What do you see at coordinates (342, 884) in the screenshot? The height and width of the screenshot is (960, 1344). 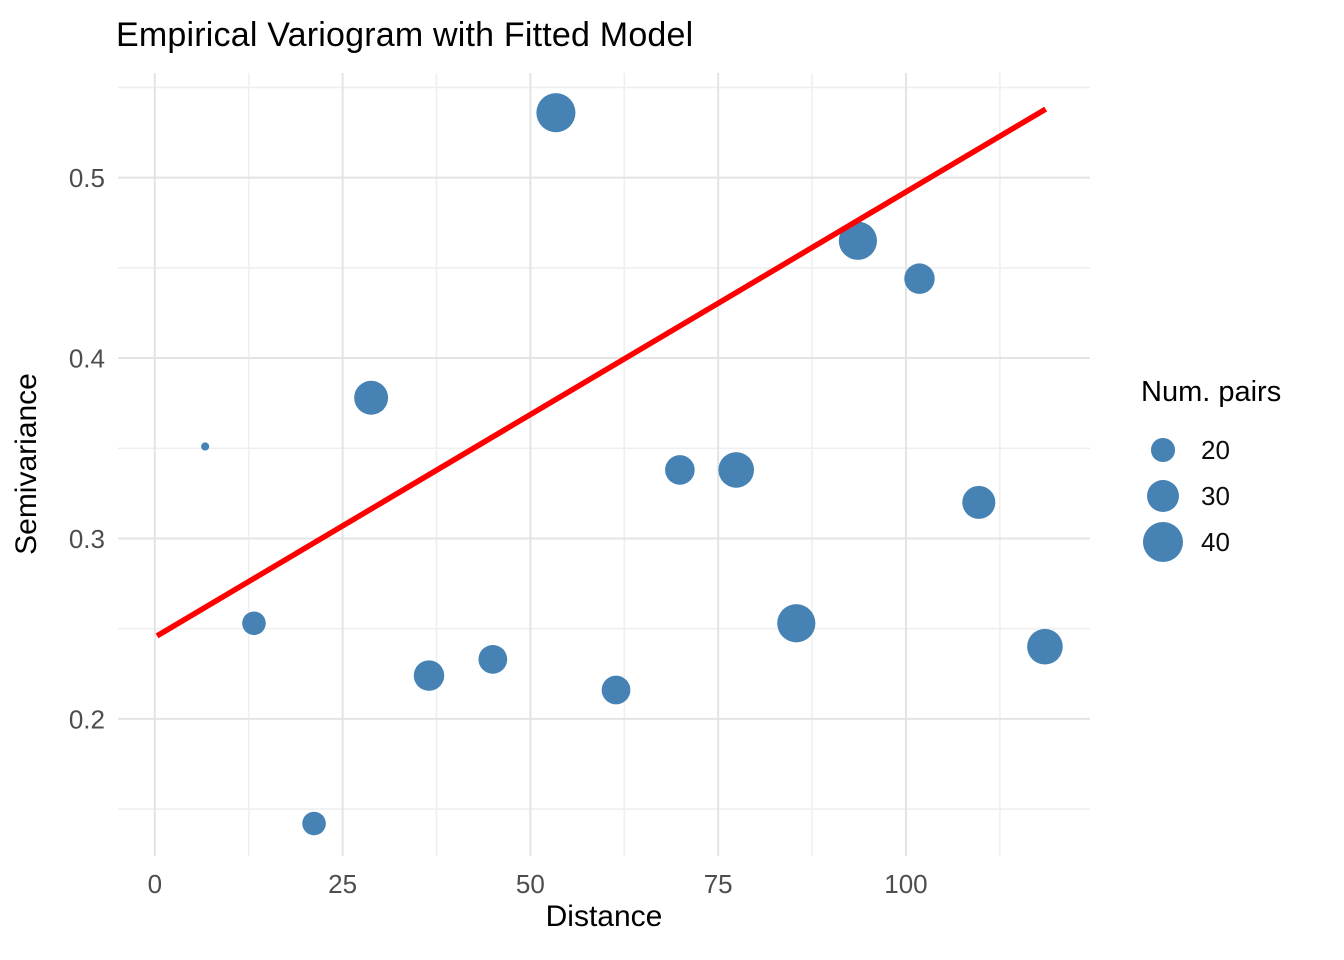 I see `x-tick-label: 25` at bounding box center [342, 884].